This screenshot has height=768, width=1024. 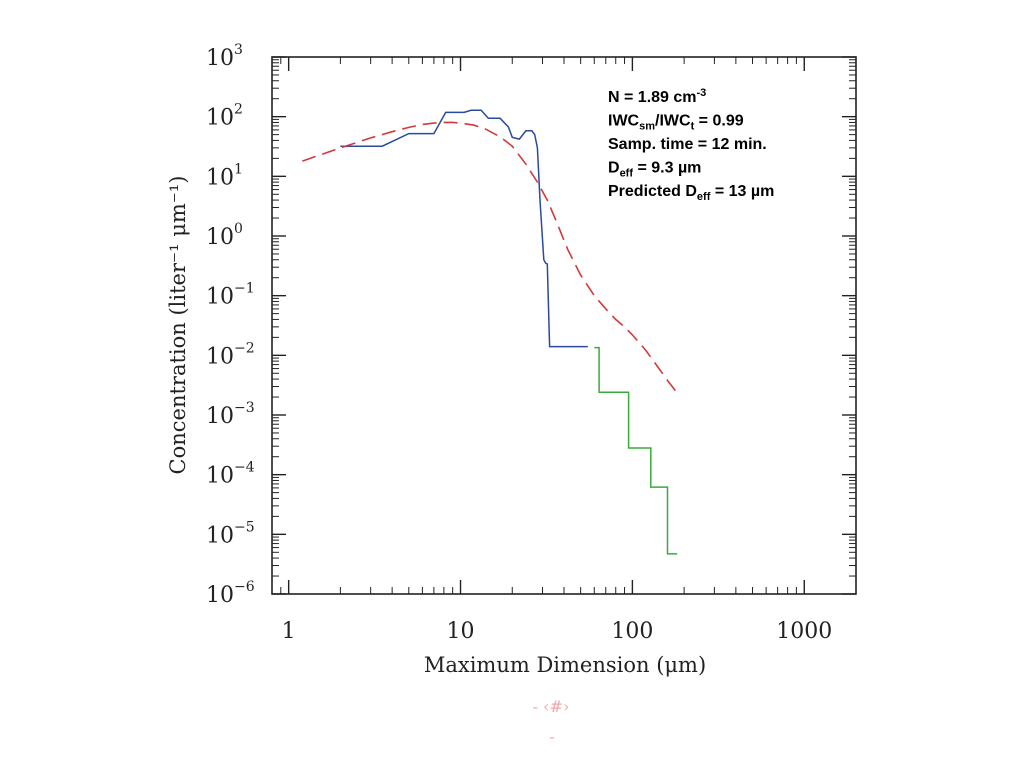 I want to click on x-tick-labels: 1 10 100 1000, so click(x=557, y=631).